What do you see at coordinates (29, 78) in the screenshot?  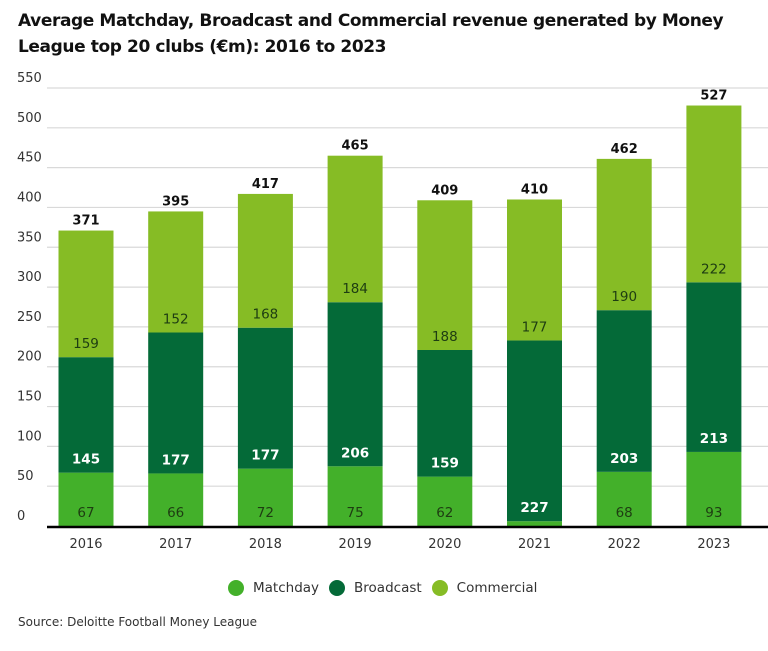 I see `y-tick-label: 550` at bounding box center [29, 78].